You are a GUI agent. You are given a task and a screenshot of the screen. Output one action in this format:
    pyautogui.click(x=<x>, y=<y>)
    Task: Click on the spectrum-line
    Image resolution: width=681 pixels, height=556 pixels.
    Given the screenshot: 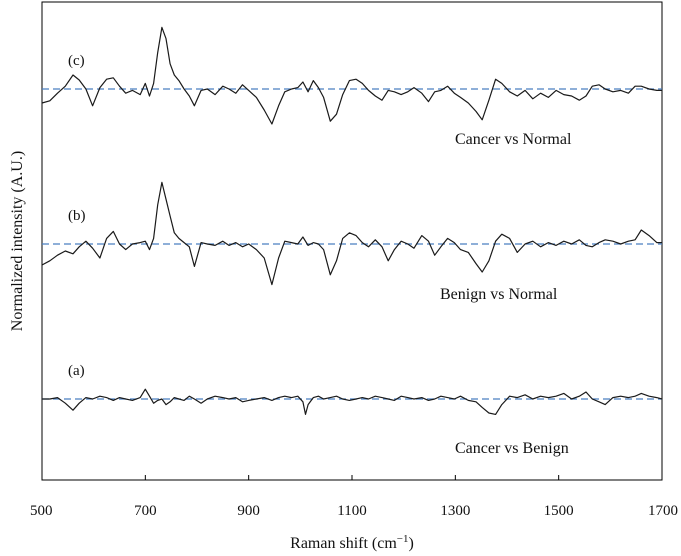 What is the action you would take?
    pyautogui.click(x=352, y=401)
    